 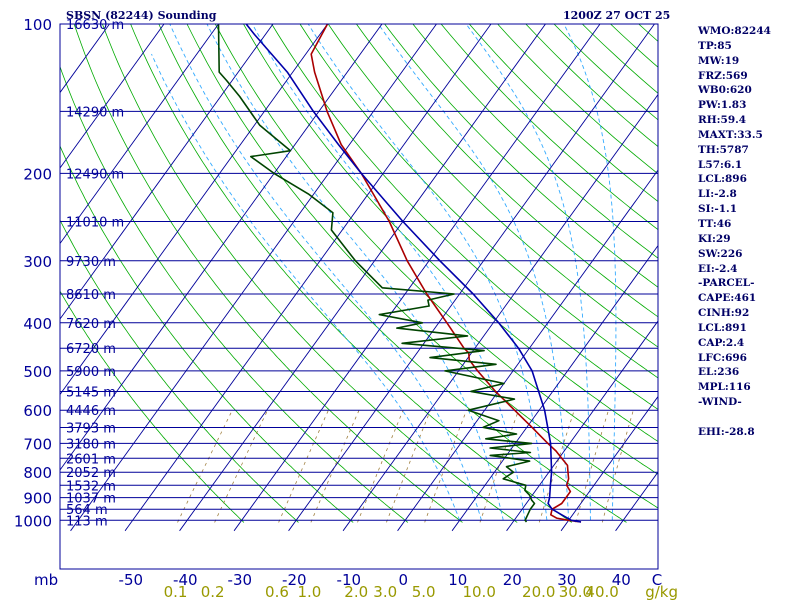 What do you see at coordinates (277, 591) in the screenshot?
I see `mixing-ratio-tick-label: 0.6` at bounding box center [277, 591].